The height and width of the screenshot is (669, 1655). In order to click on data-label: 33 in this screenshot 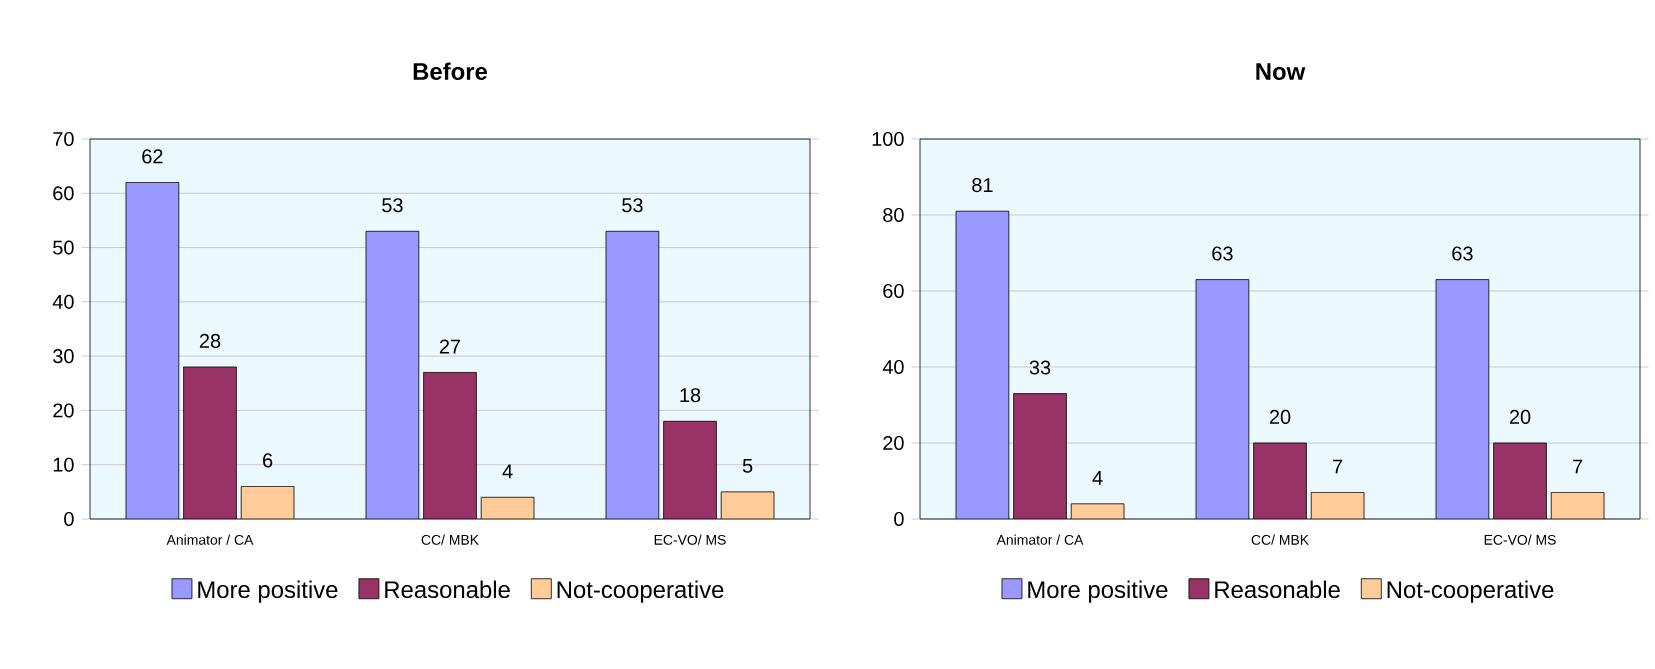, I will do `click(1040, 367)`.